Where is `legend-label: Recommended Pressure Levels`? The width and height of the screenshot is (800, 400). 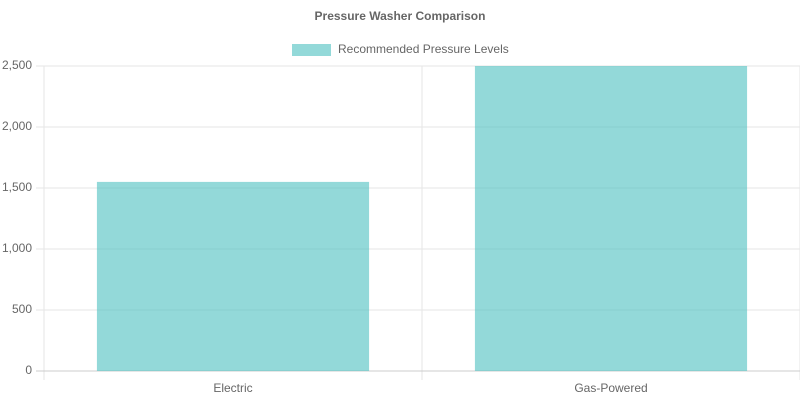
legend-label: Recommended Pressure Levels is located at coordinates (423, 49).